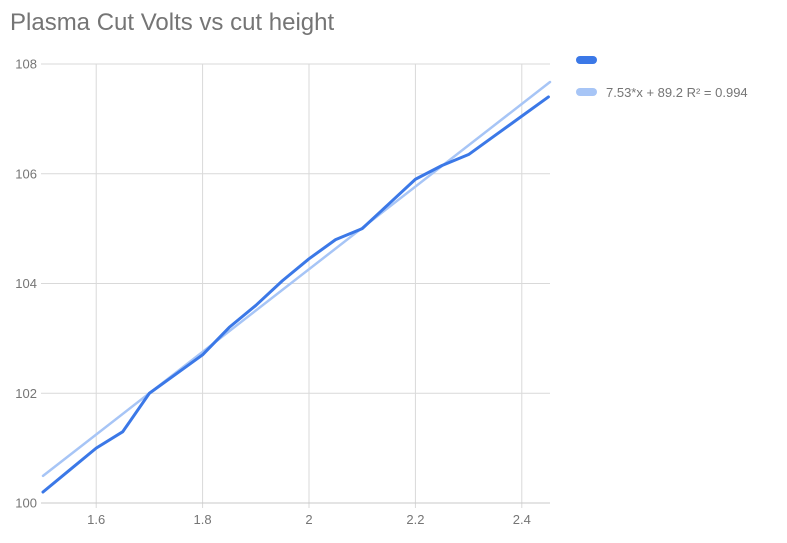 The width and height of the screenshot is (787, 543). Describe the element at coordinates (678, 60) in the screenshot. I see `legend-item-series` at that location.